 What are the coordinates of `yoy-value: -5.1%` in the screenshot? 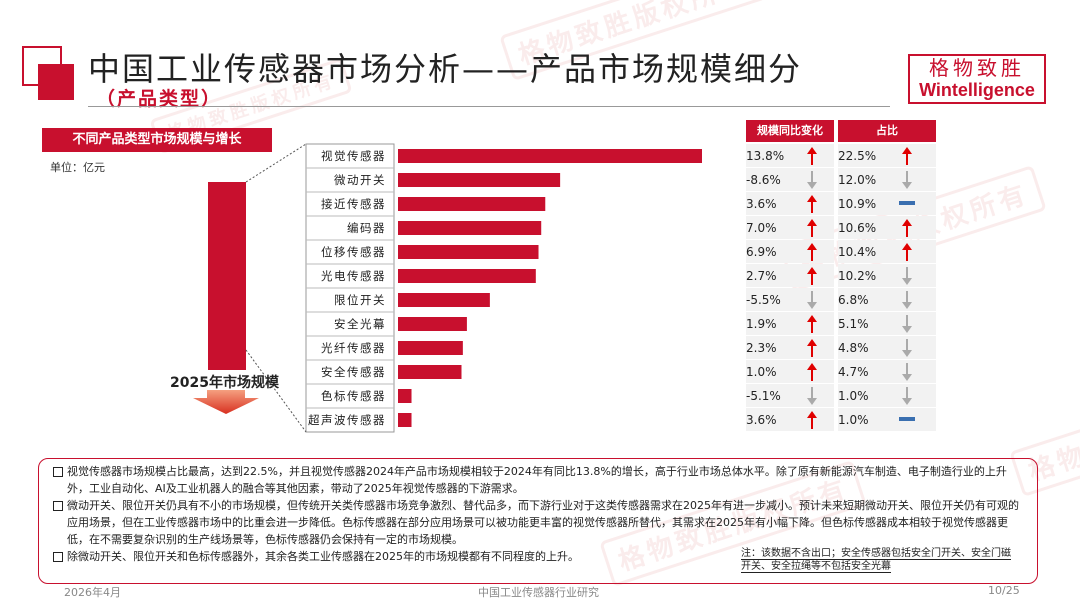 It's located at (763, 396).